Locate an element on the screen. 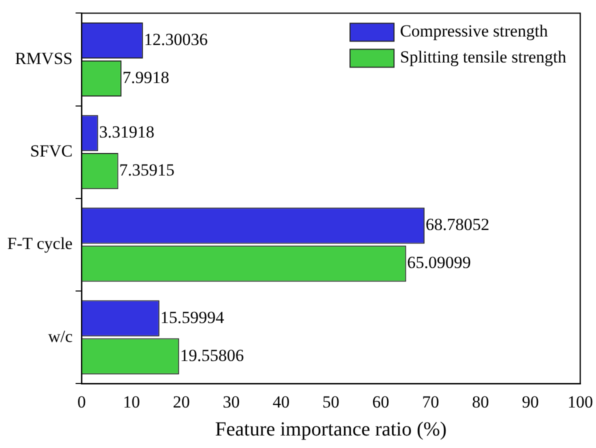  y-tick-label: w/c is located at coordinates (61, 336).